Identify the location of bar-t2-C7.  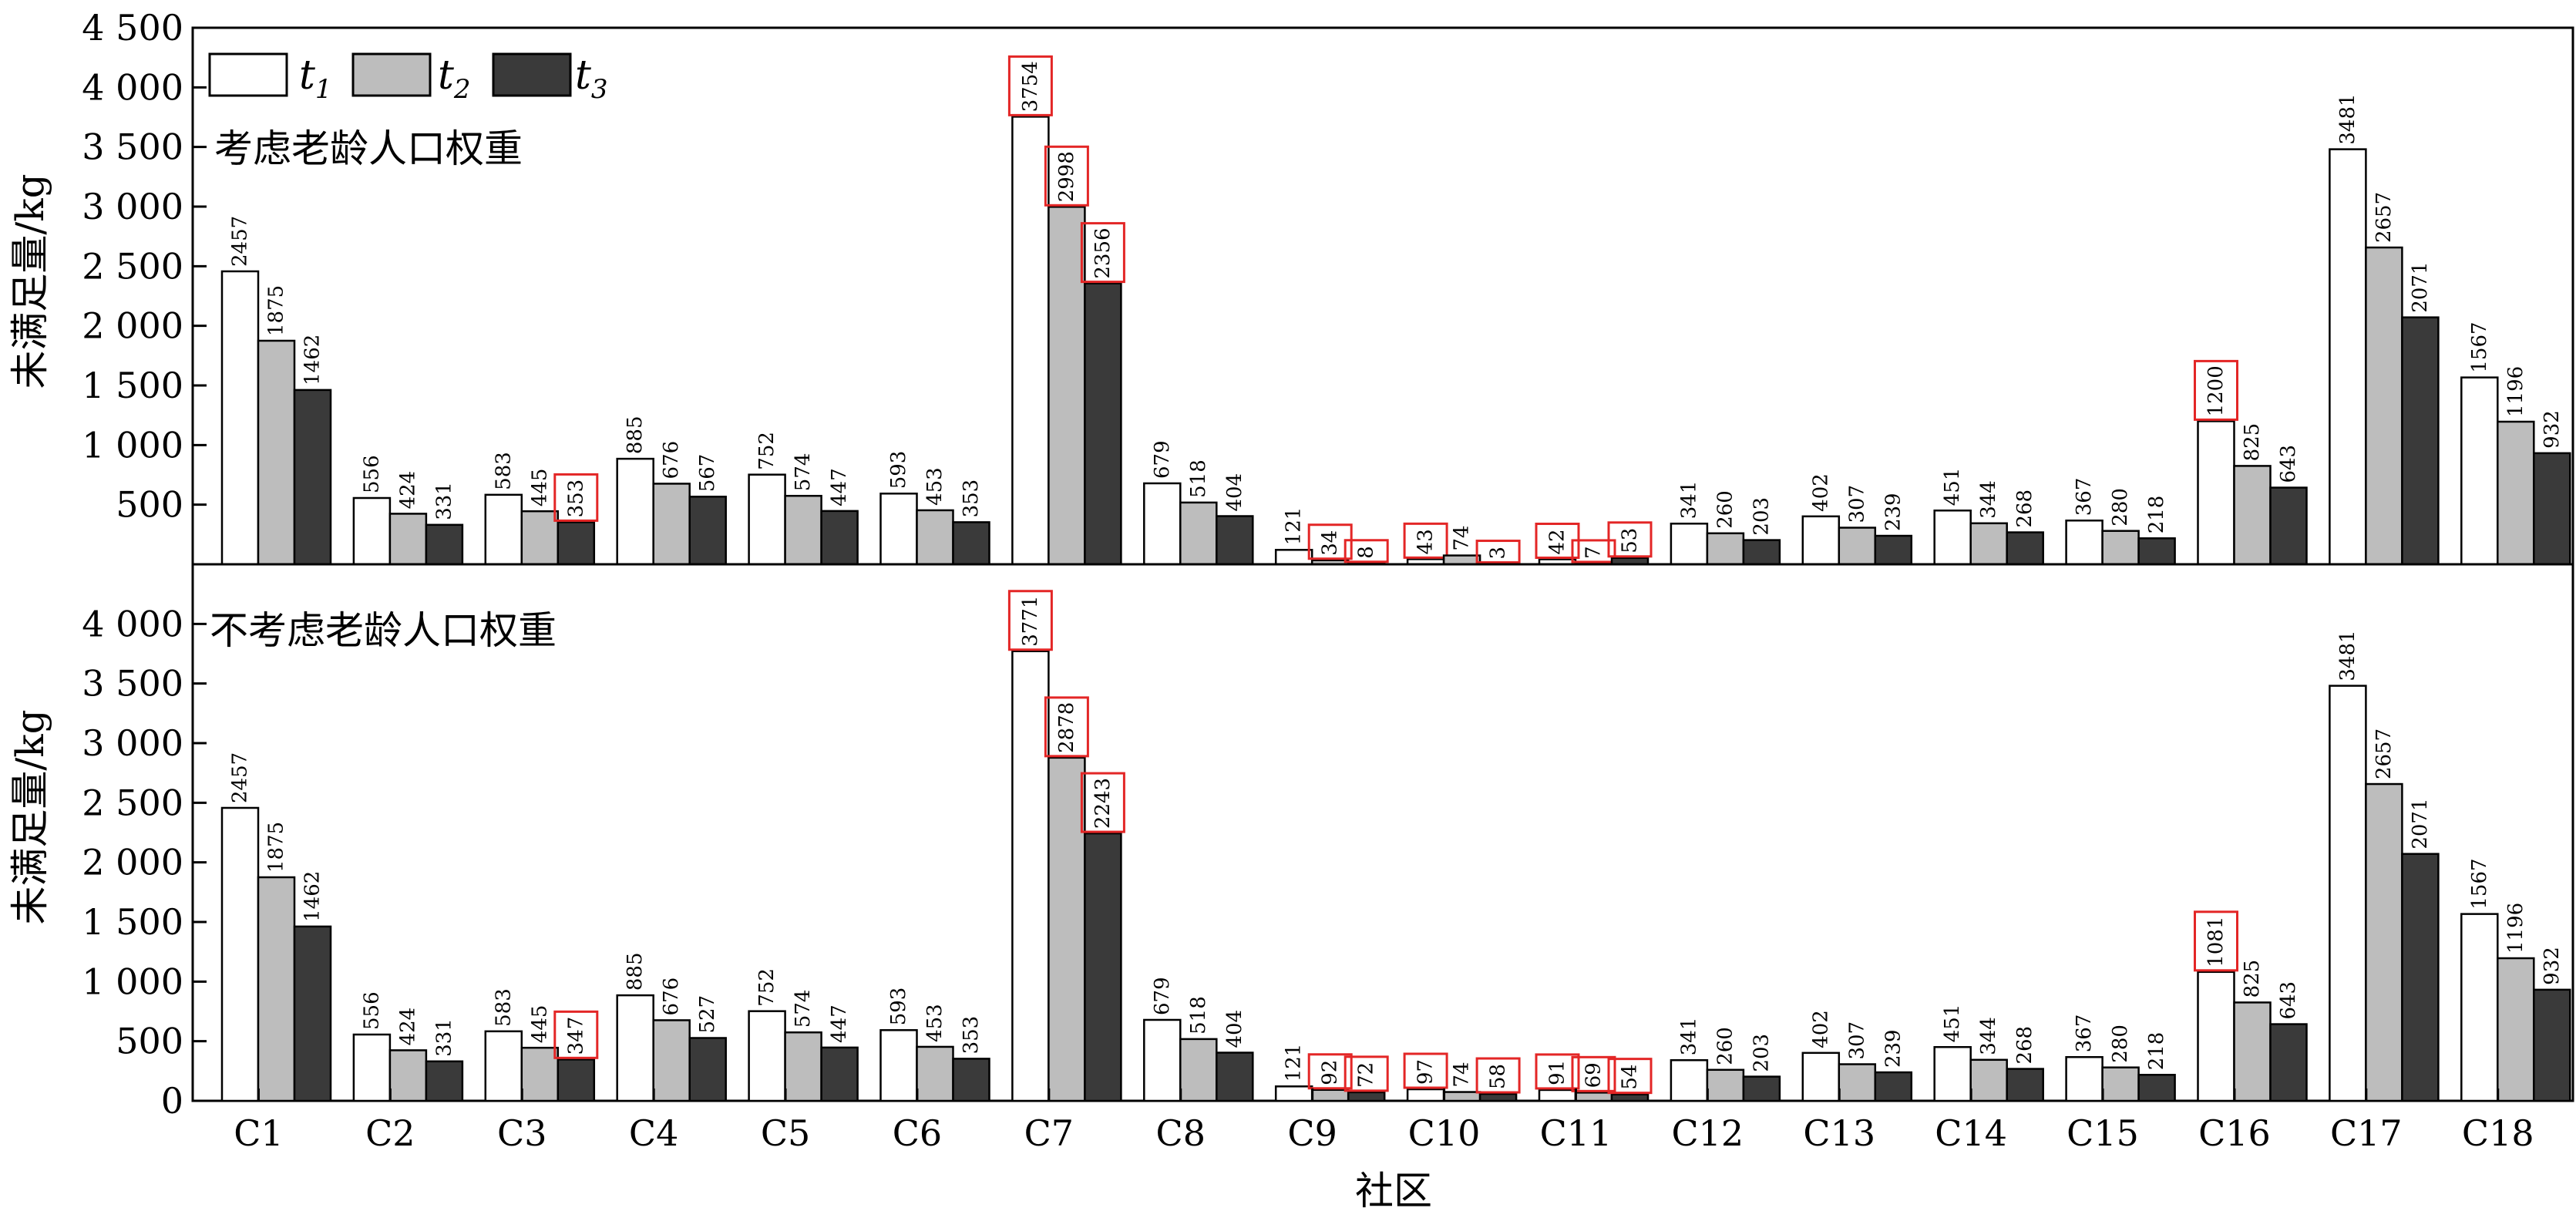
(1066, 385).